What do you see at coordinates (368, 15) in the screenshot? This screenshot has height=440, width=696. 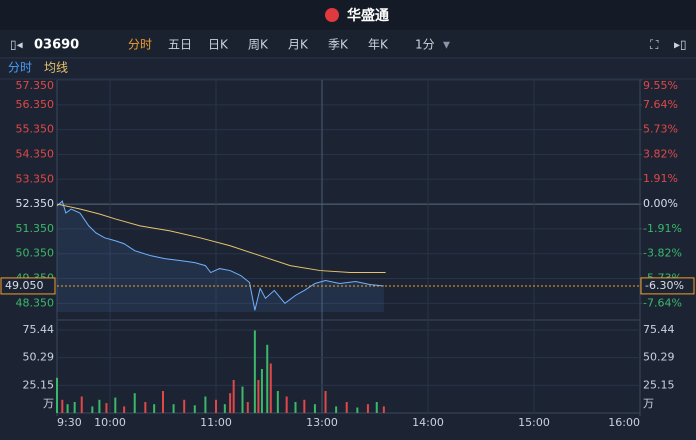 I see `logo: 华盛通` at bounding box center [368, 15].